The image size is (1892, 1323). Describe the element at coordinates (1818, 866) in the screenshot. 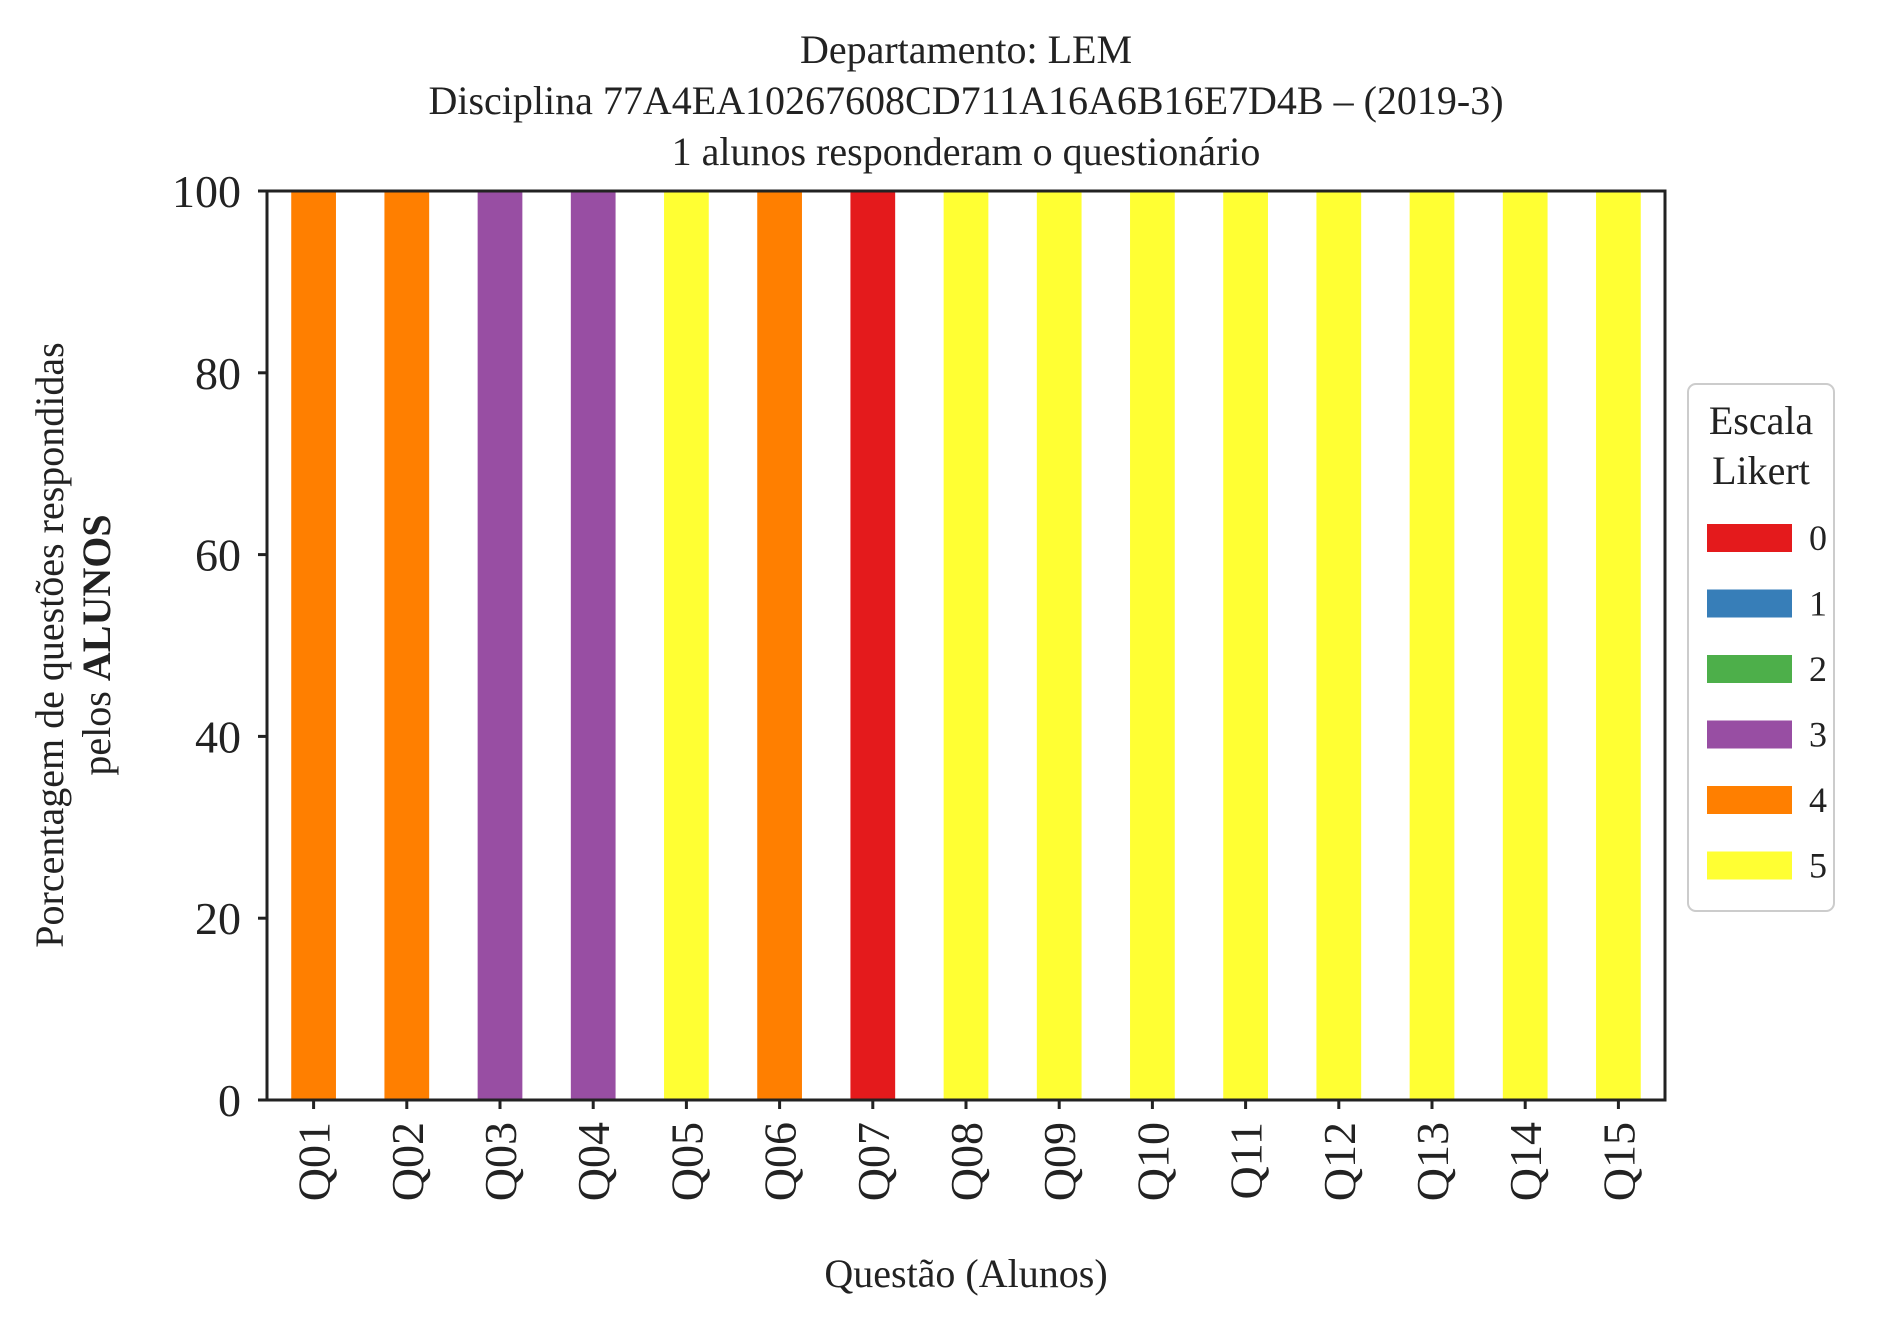

I see `legend-label-5: 5` at that location.